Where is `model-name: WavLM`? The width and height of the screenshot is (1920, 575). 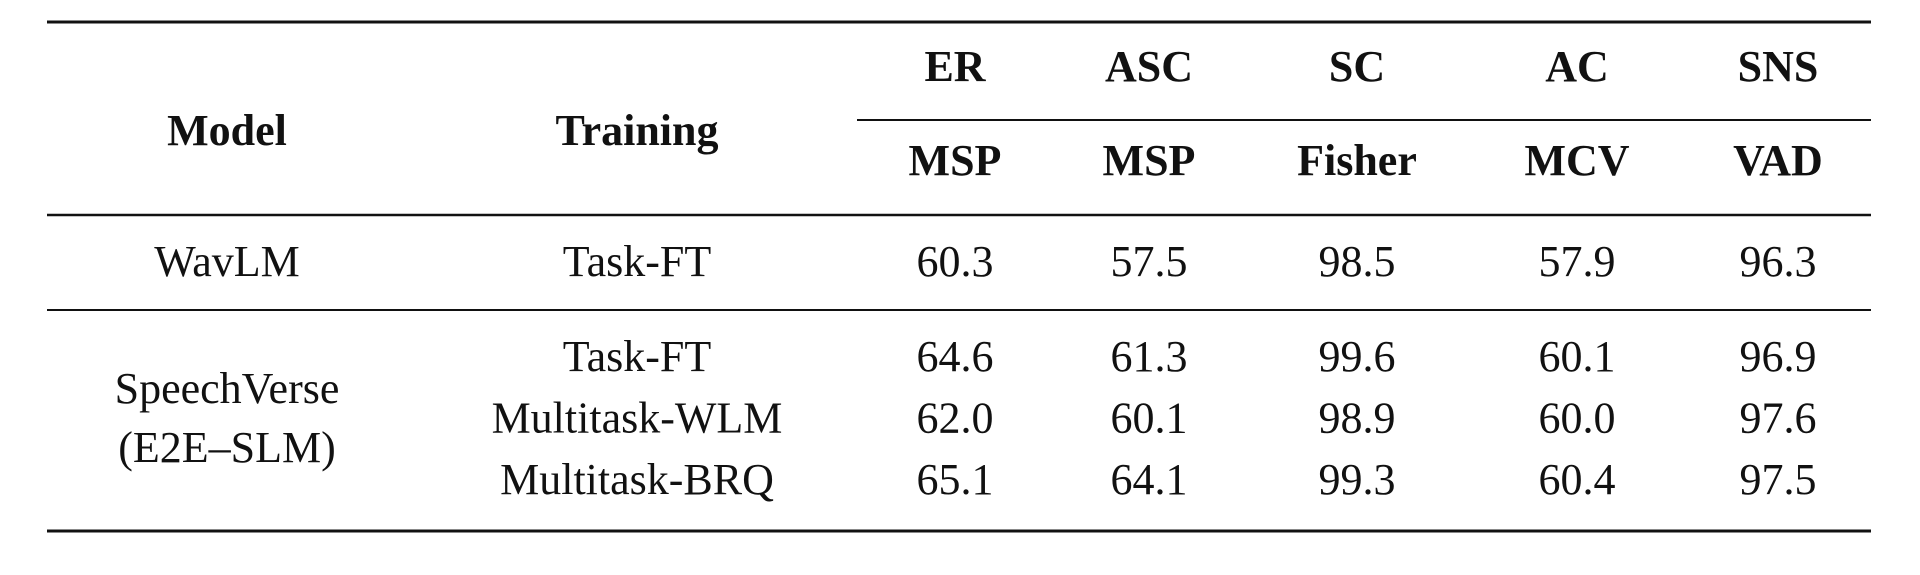
model-name: WavLM is located at coordinates (227, 261).